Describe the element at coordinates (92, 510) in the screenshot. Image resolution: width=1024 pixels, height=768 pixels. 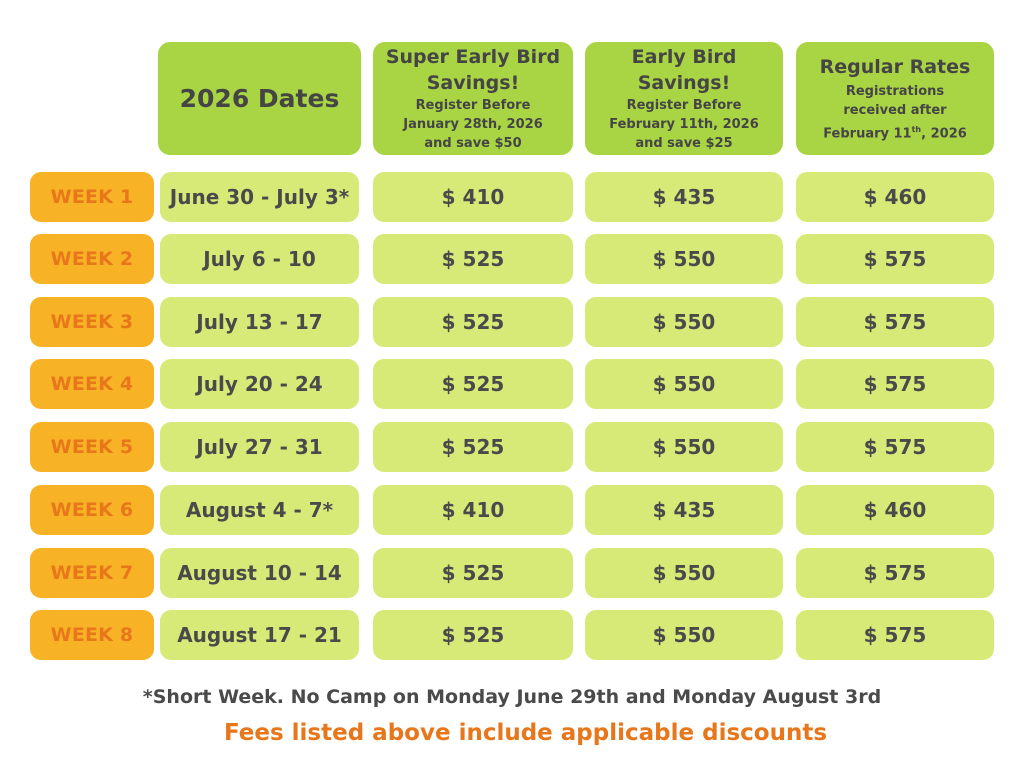
I see `week-label: WEEK 6` at that location.